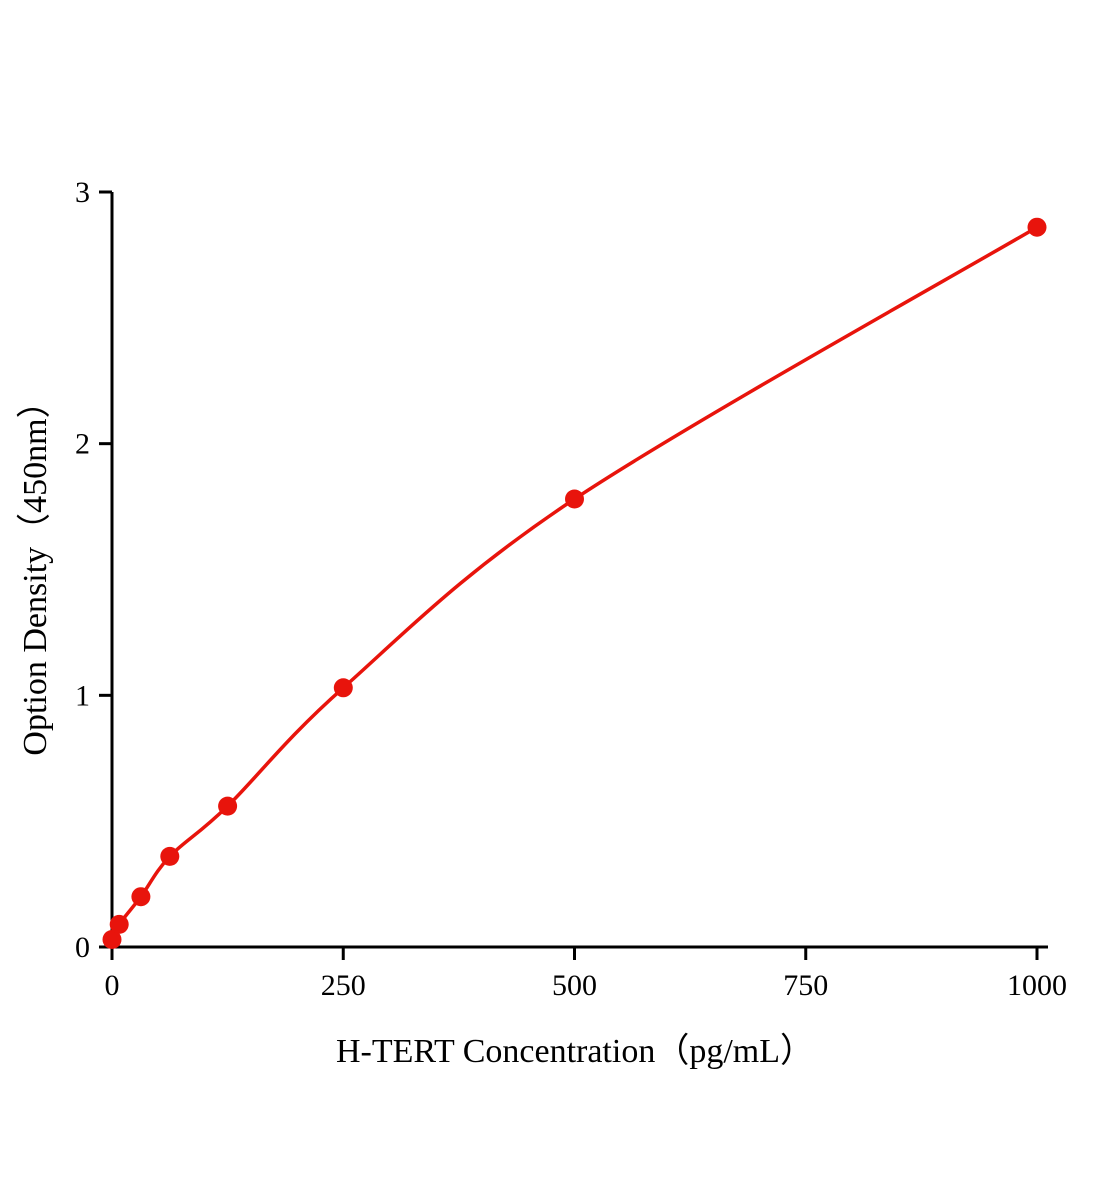  Describe the element at coordinates (82, 444) in the screenshot. I see `y-tick-label: 2` at that location.